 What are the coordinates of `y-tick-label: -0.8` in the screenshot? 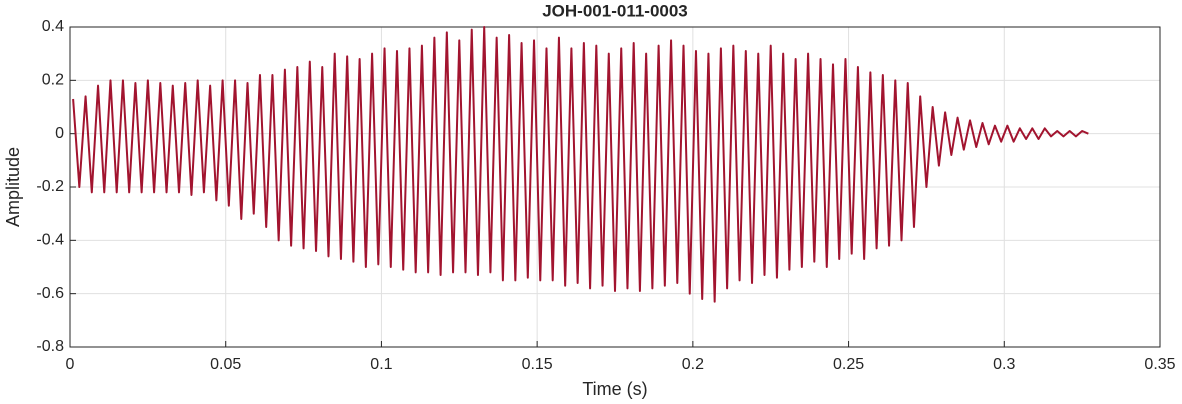 It's located at (50, 346).